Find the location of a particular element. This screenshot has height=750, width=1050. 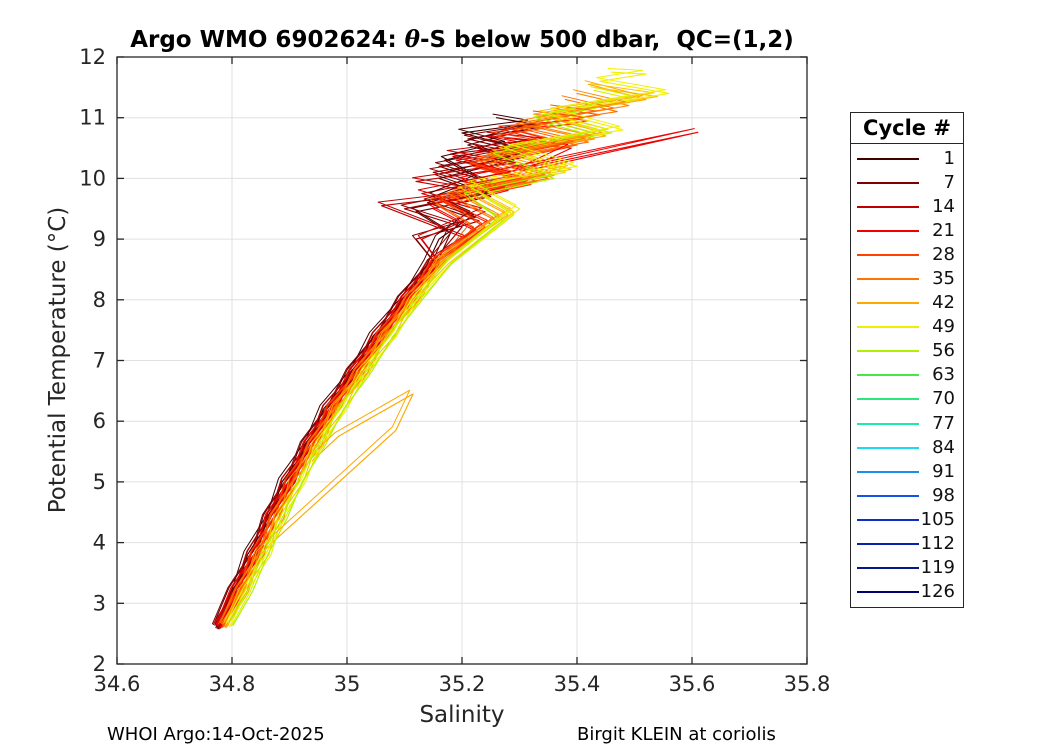

legend-entry-label: 56 is located at coordinates (943, 351).